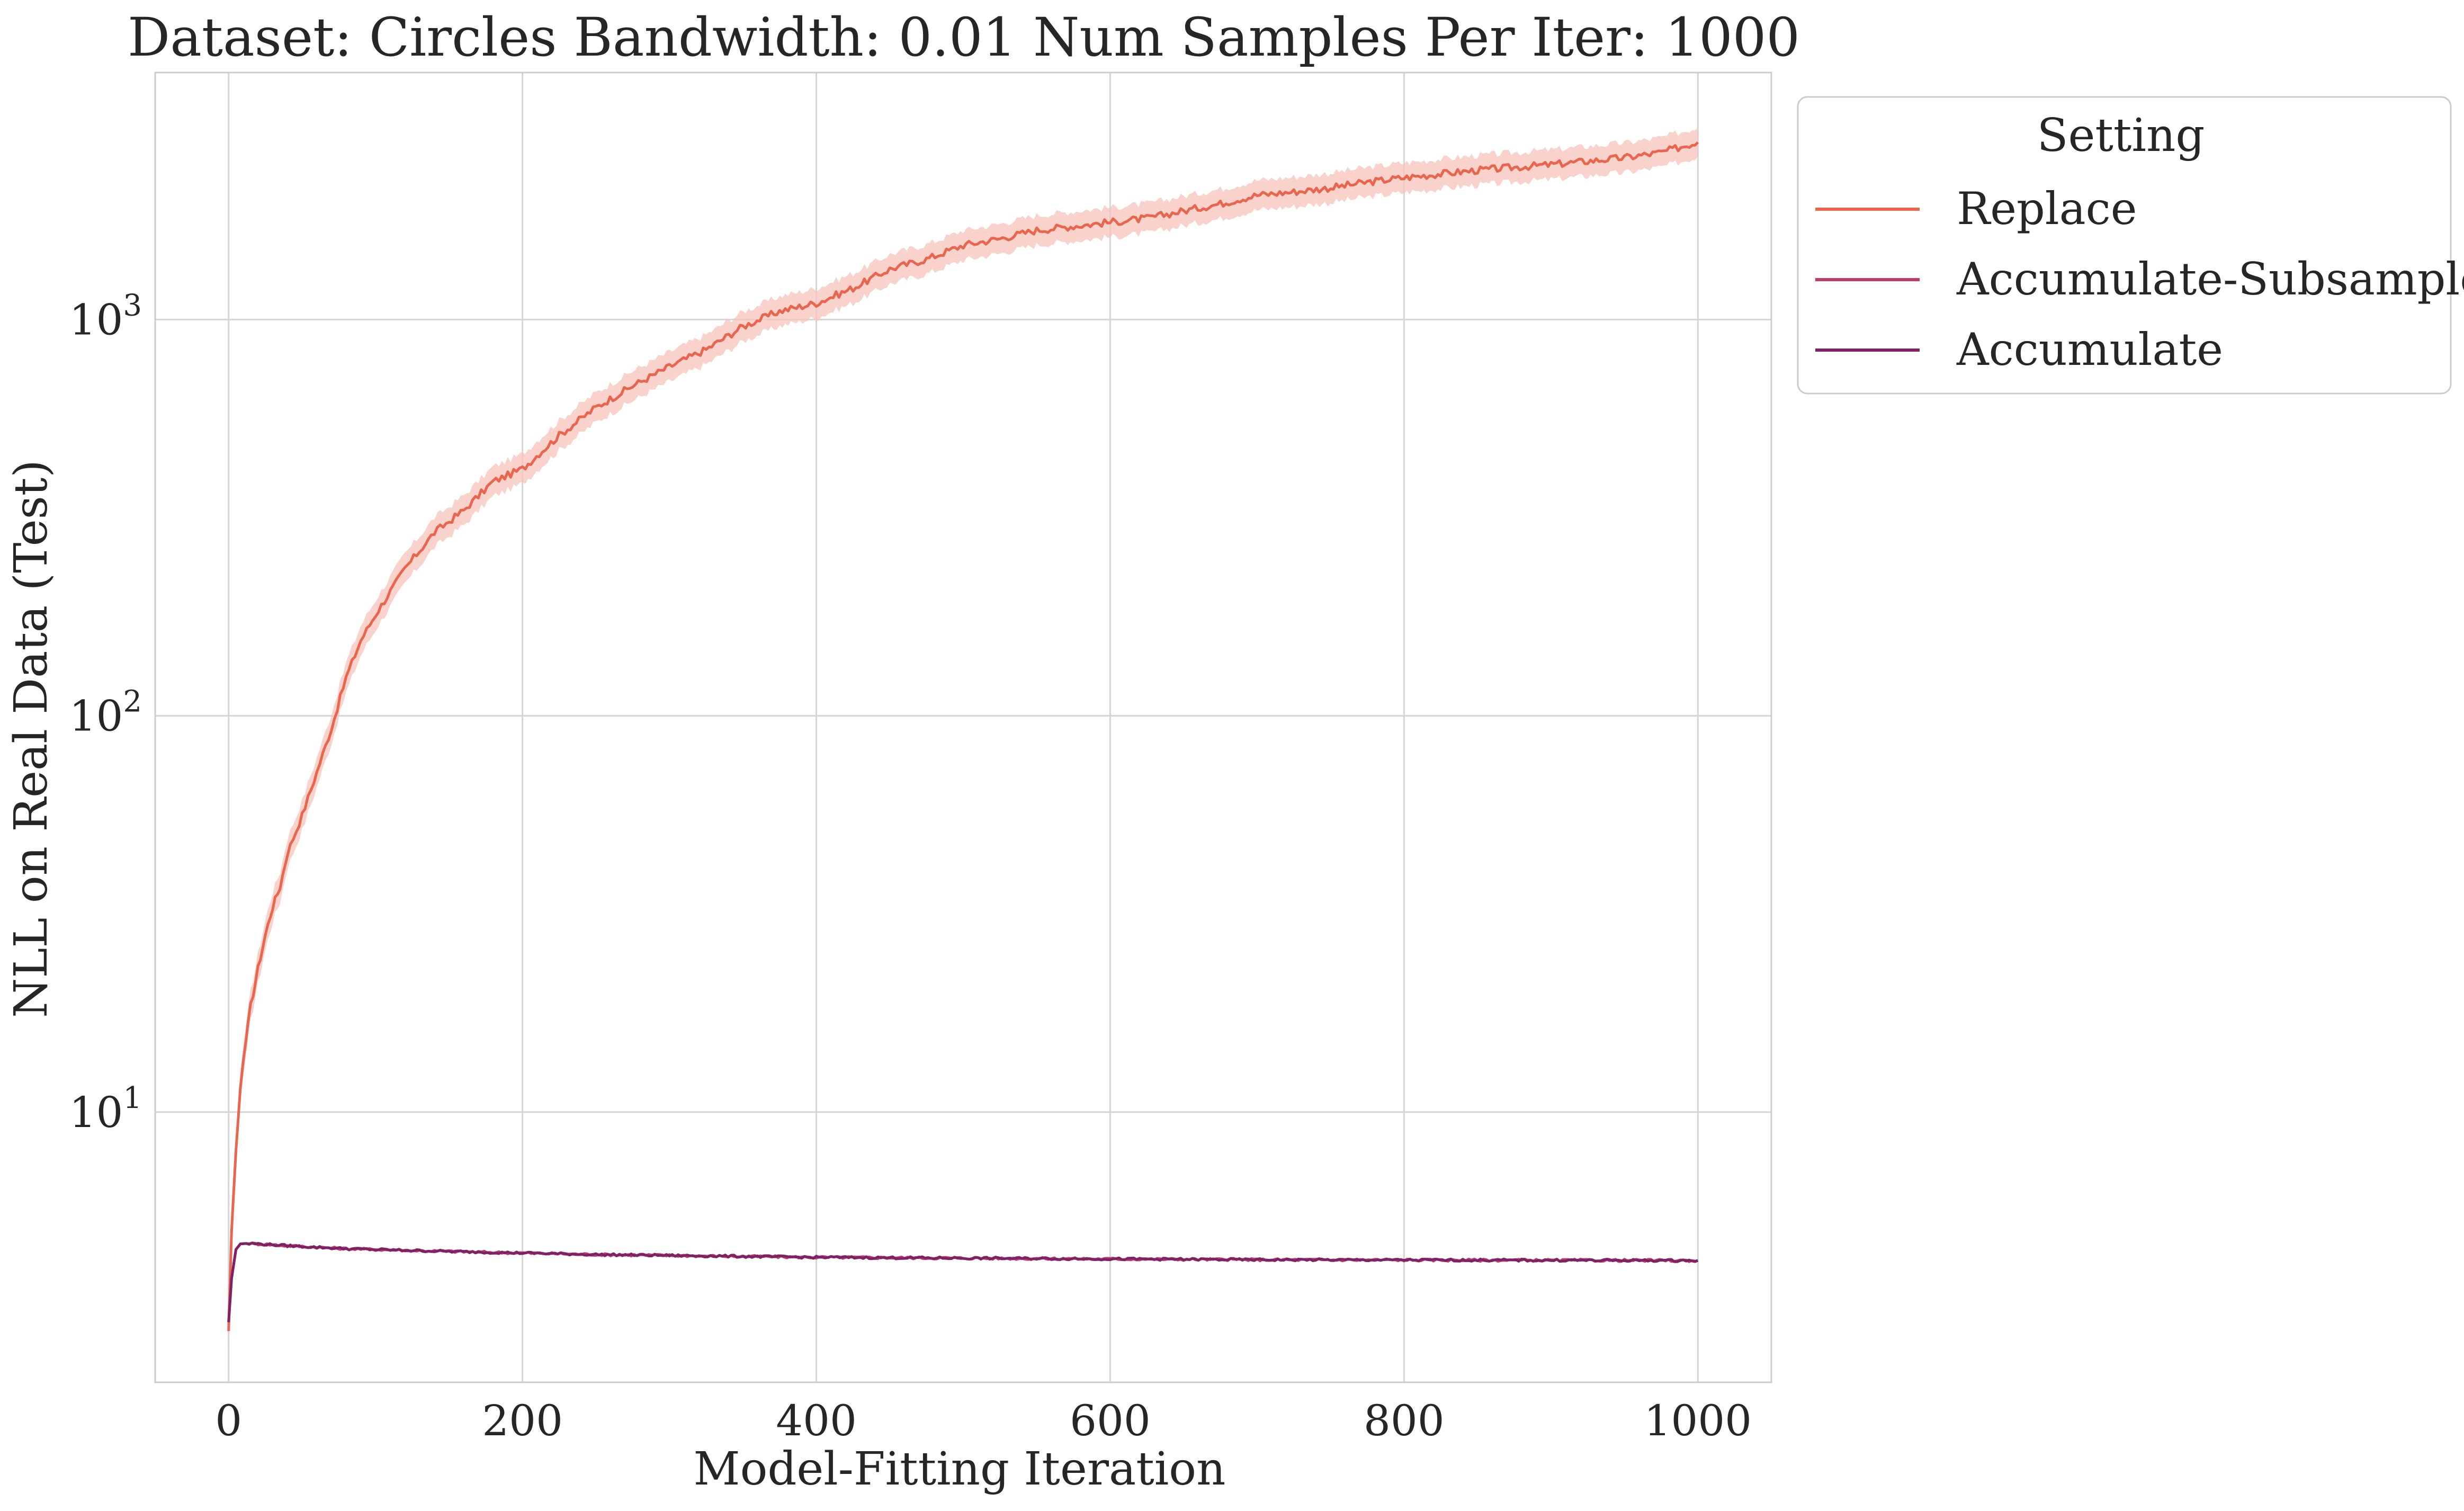 This screenshot has width=2464, height=1511. I want to click on y-tick-label: 10¹, so click(105, 1109).